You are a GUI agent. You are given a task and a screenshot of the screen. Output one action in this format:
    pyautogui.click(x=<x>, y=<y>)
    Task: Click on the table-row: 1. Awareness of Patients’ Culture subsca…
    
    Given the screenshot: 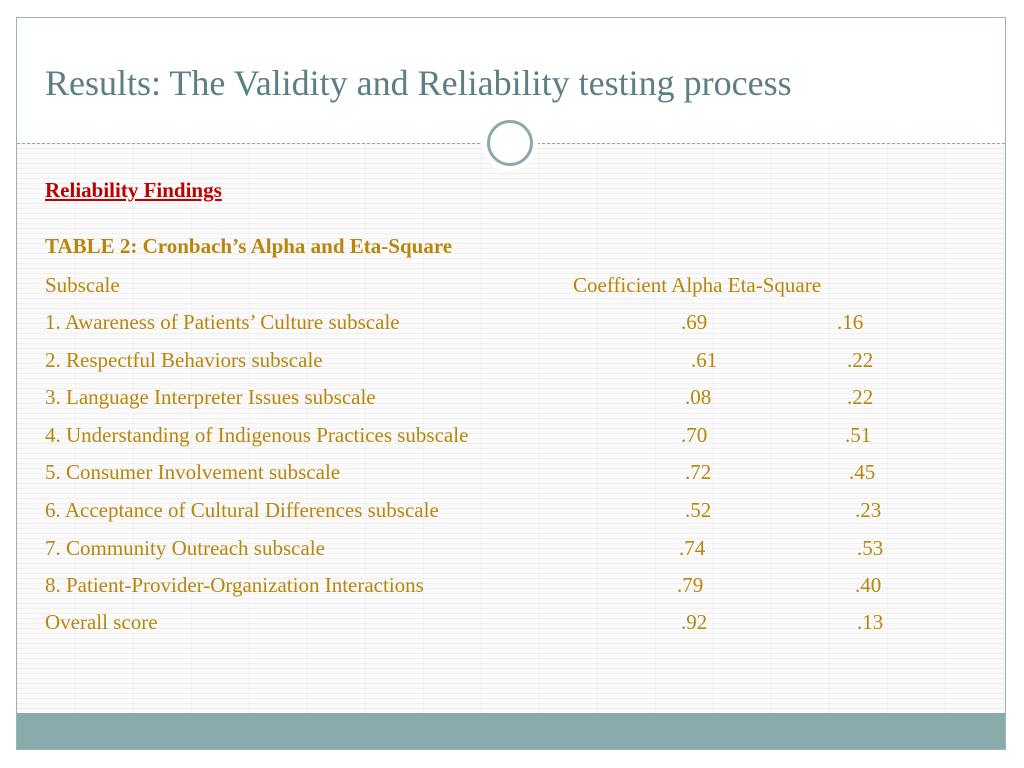 What is the action you would take?
    pyautogui.click(x=511, y=325)
    